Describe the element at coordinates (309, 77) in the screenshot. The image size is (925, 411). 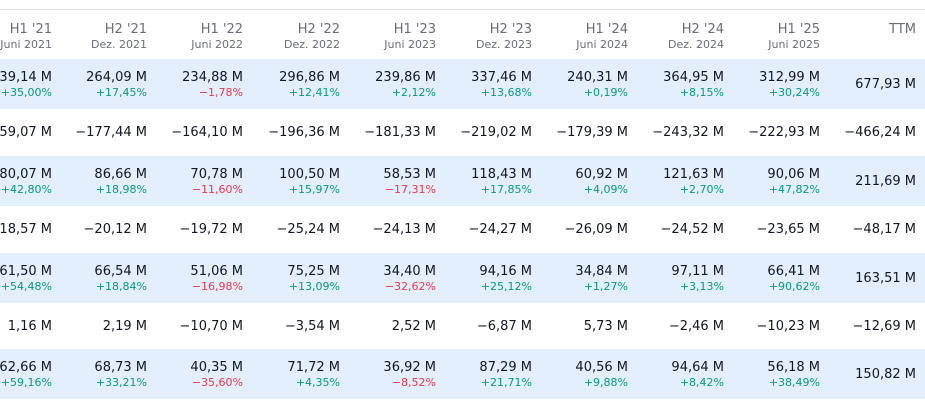
I see `cell-value: 296,86 M` at that location.